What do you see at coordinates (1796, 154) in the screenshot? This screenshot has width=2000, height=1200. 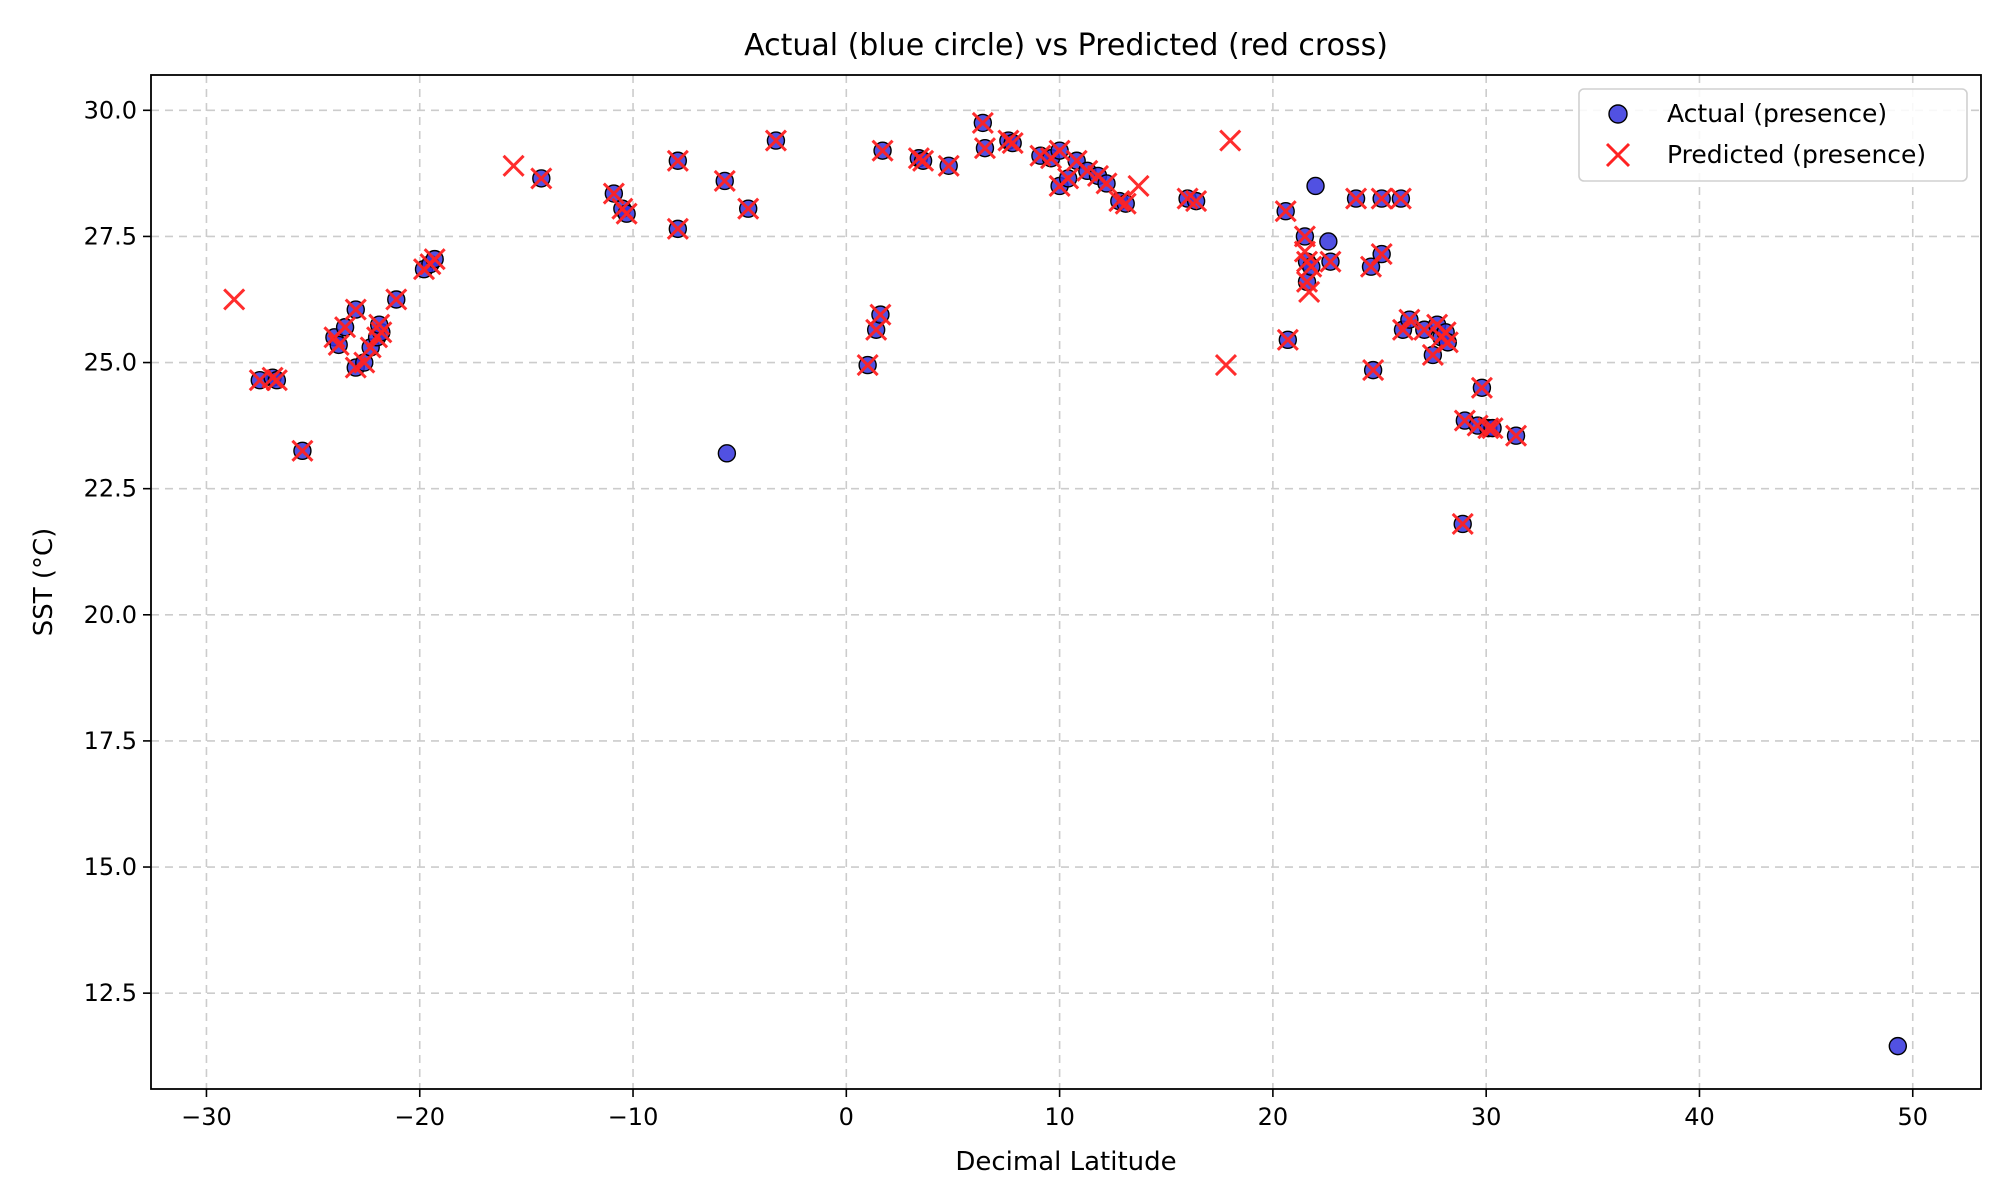 I see `legend-predicted-label: Predicted (presence)` at bounding box center [1796, 154].